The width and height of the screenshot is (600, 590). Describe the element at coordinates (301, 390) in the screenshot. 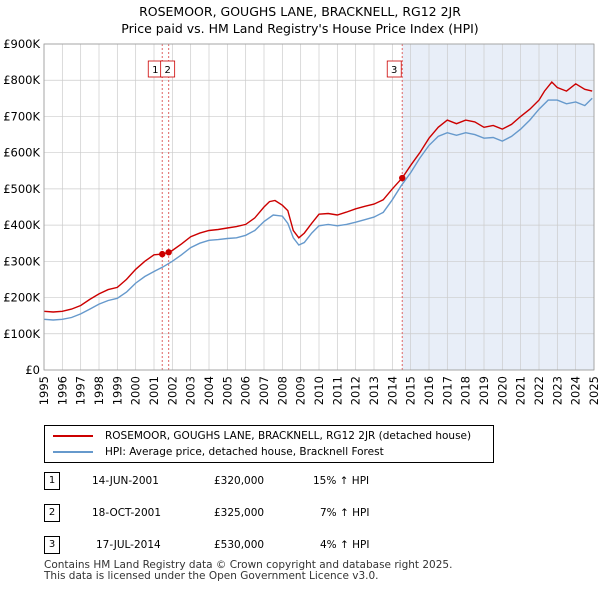

I see `x-tick-label: 2009` at that location.